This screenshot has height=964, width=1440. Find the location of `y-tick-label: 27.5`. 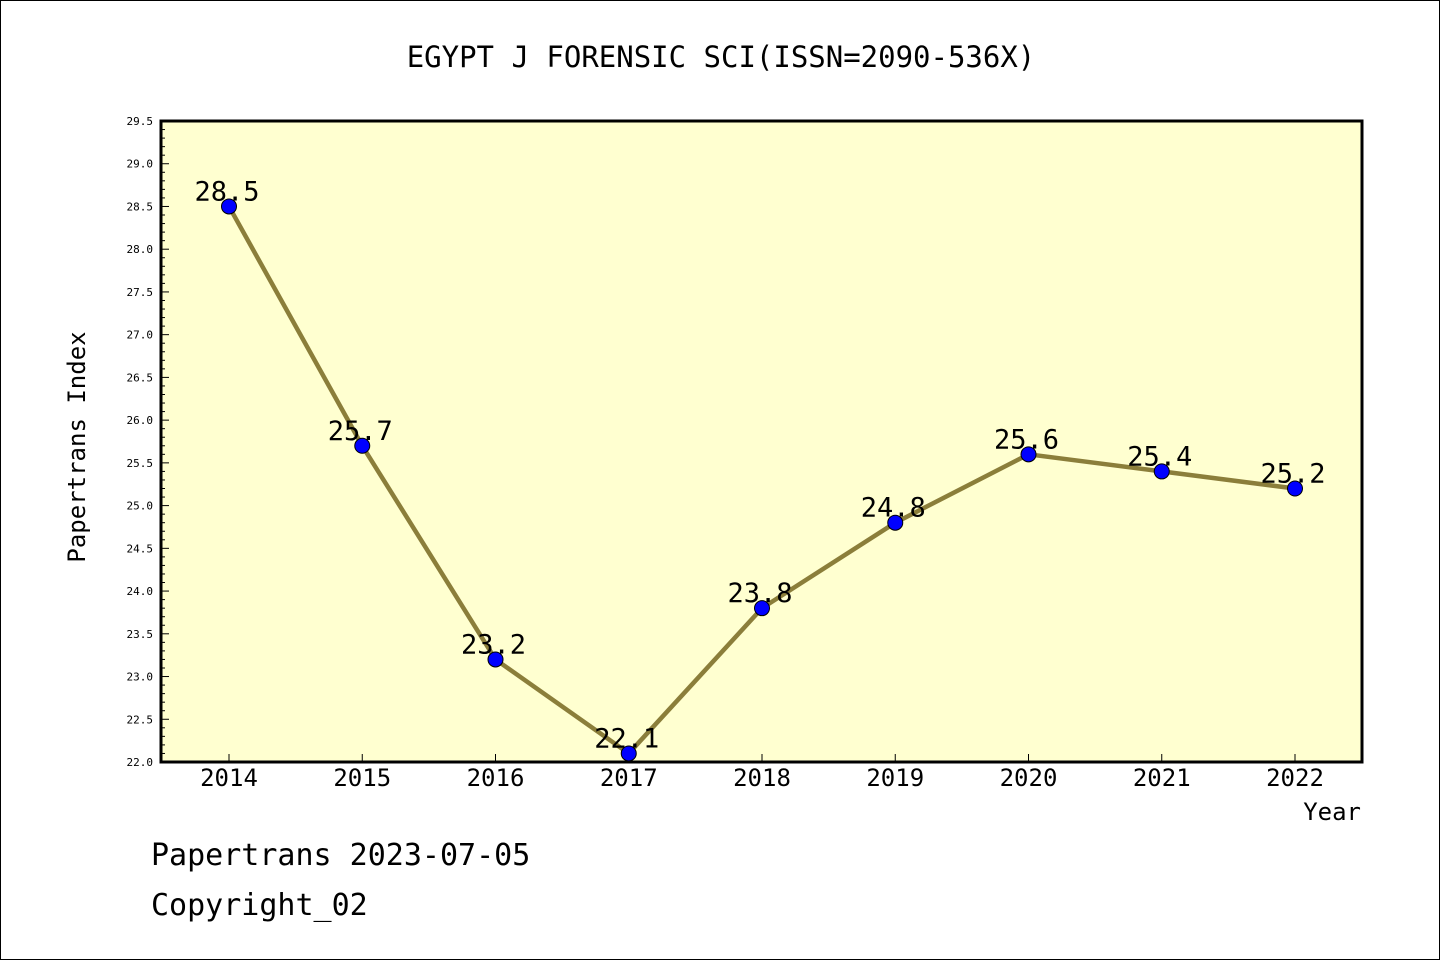

y-tick-label: 27.5 is located at coordinates (140, 292).